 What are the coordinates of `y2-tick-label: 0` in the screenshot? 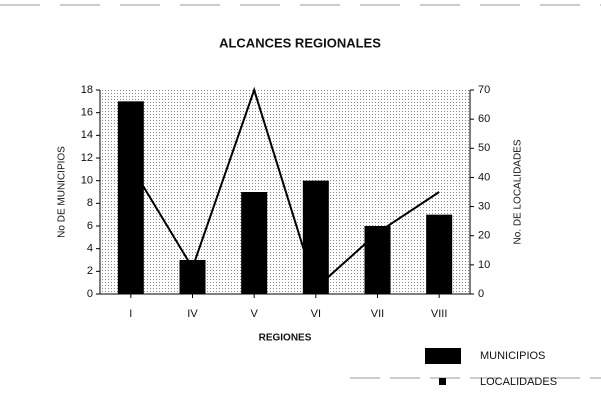 It's located at (481, 294).